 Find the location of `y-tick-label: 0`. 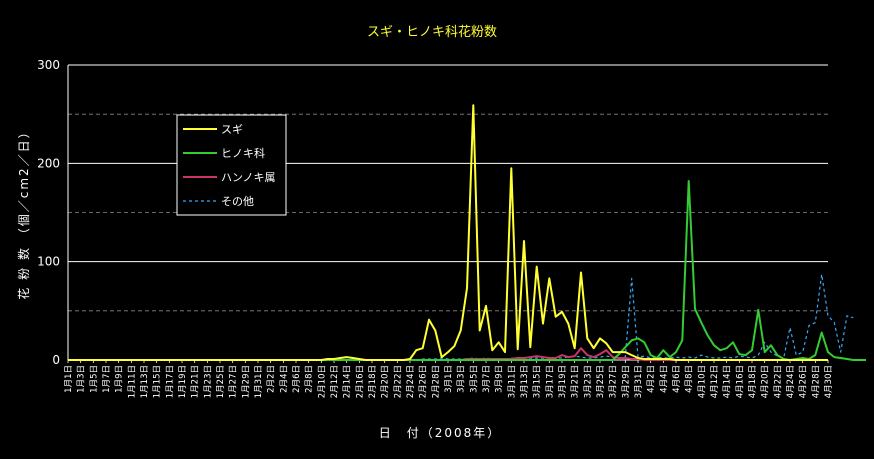

y-tick-label: 0 is located at coordinates (56, 360).